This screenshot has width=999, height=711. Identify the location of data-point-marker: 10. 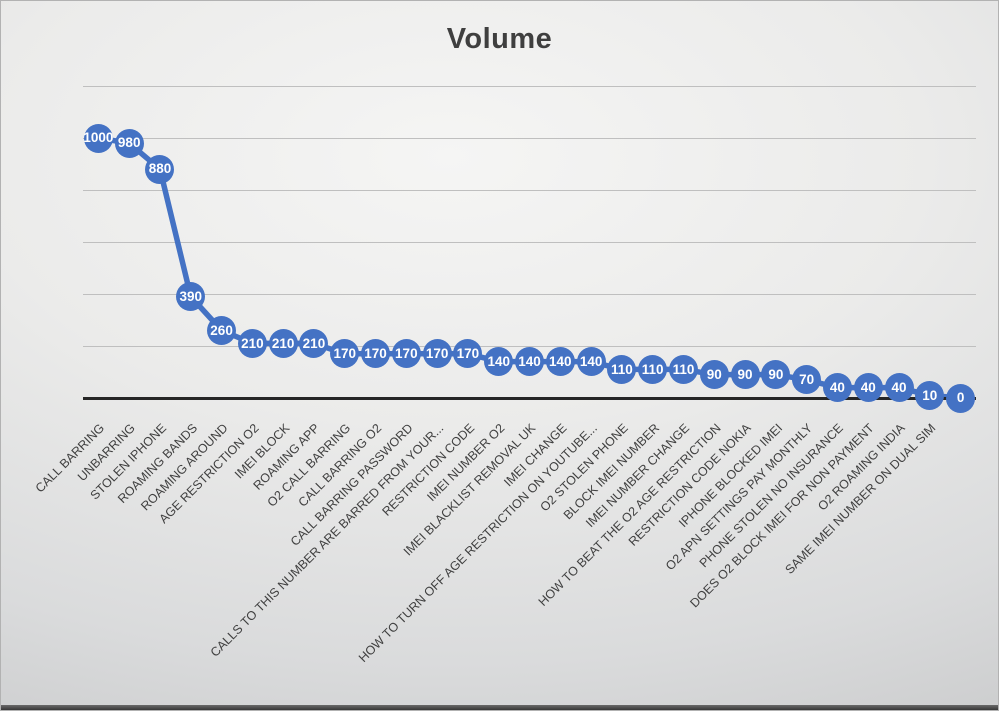
(930, 395).